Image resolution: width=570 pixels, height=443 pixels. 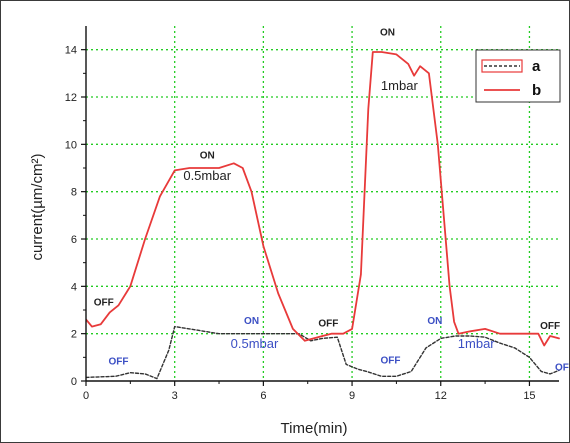 I want to click on y-tick-label: 4, so click(x=74, y=287).